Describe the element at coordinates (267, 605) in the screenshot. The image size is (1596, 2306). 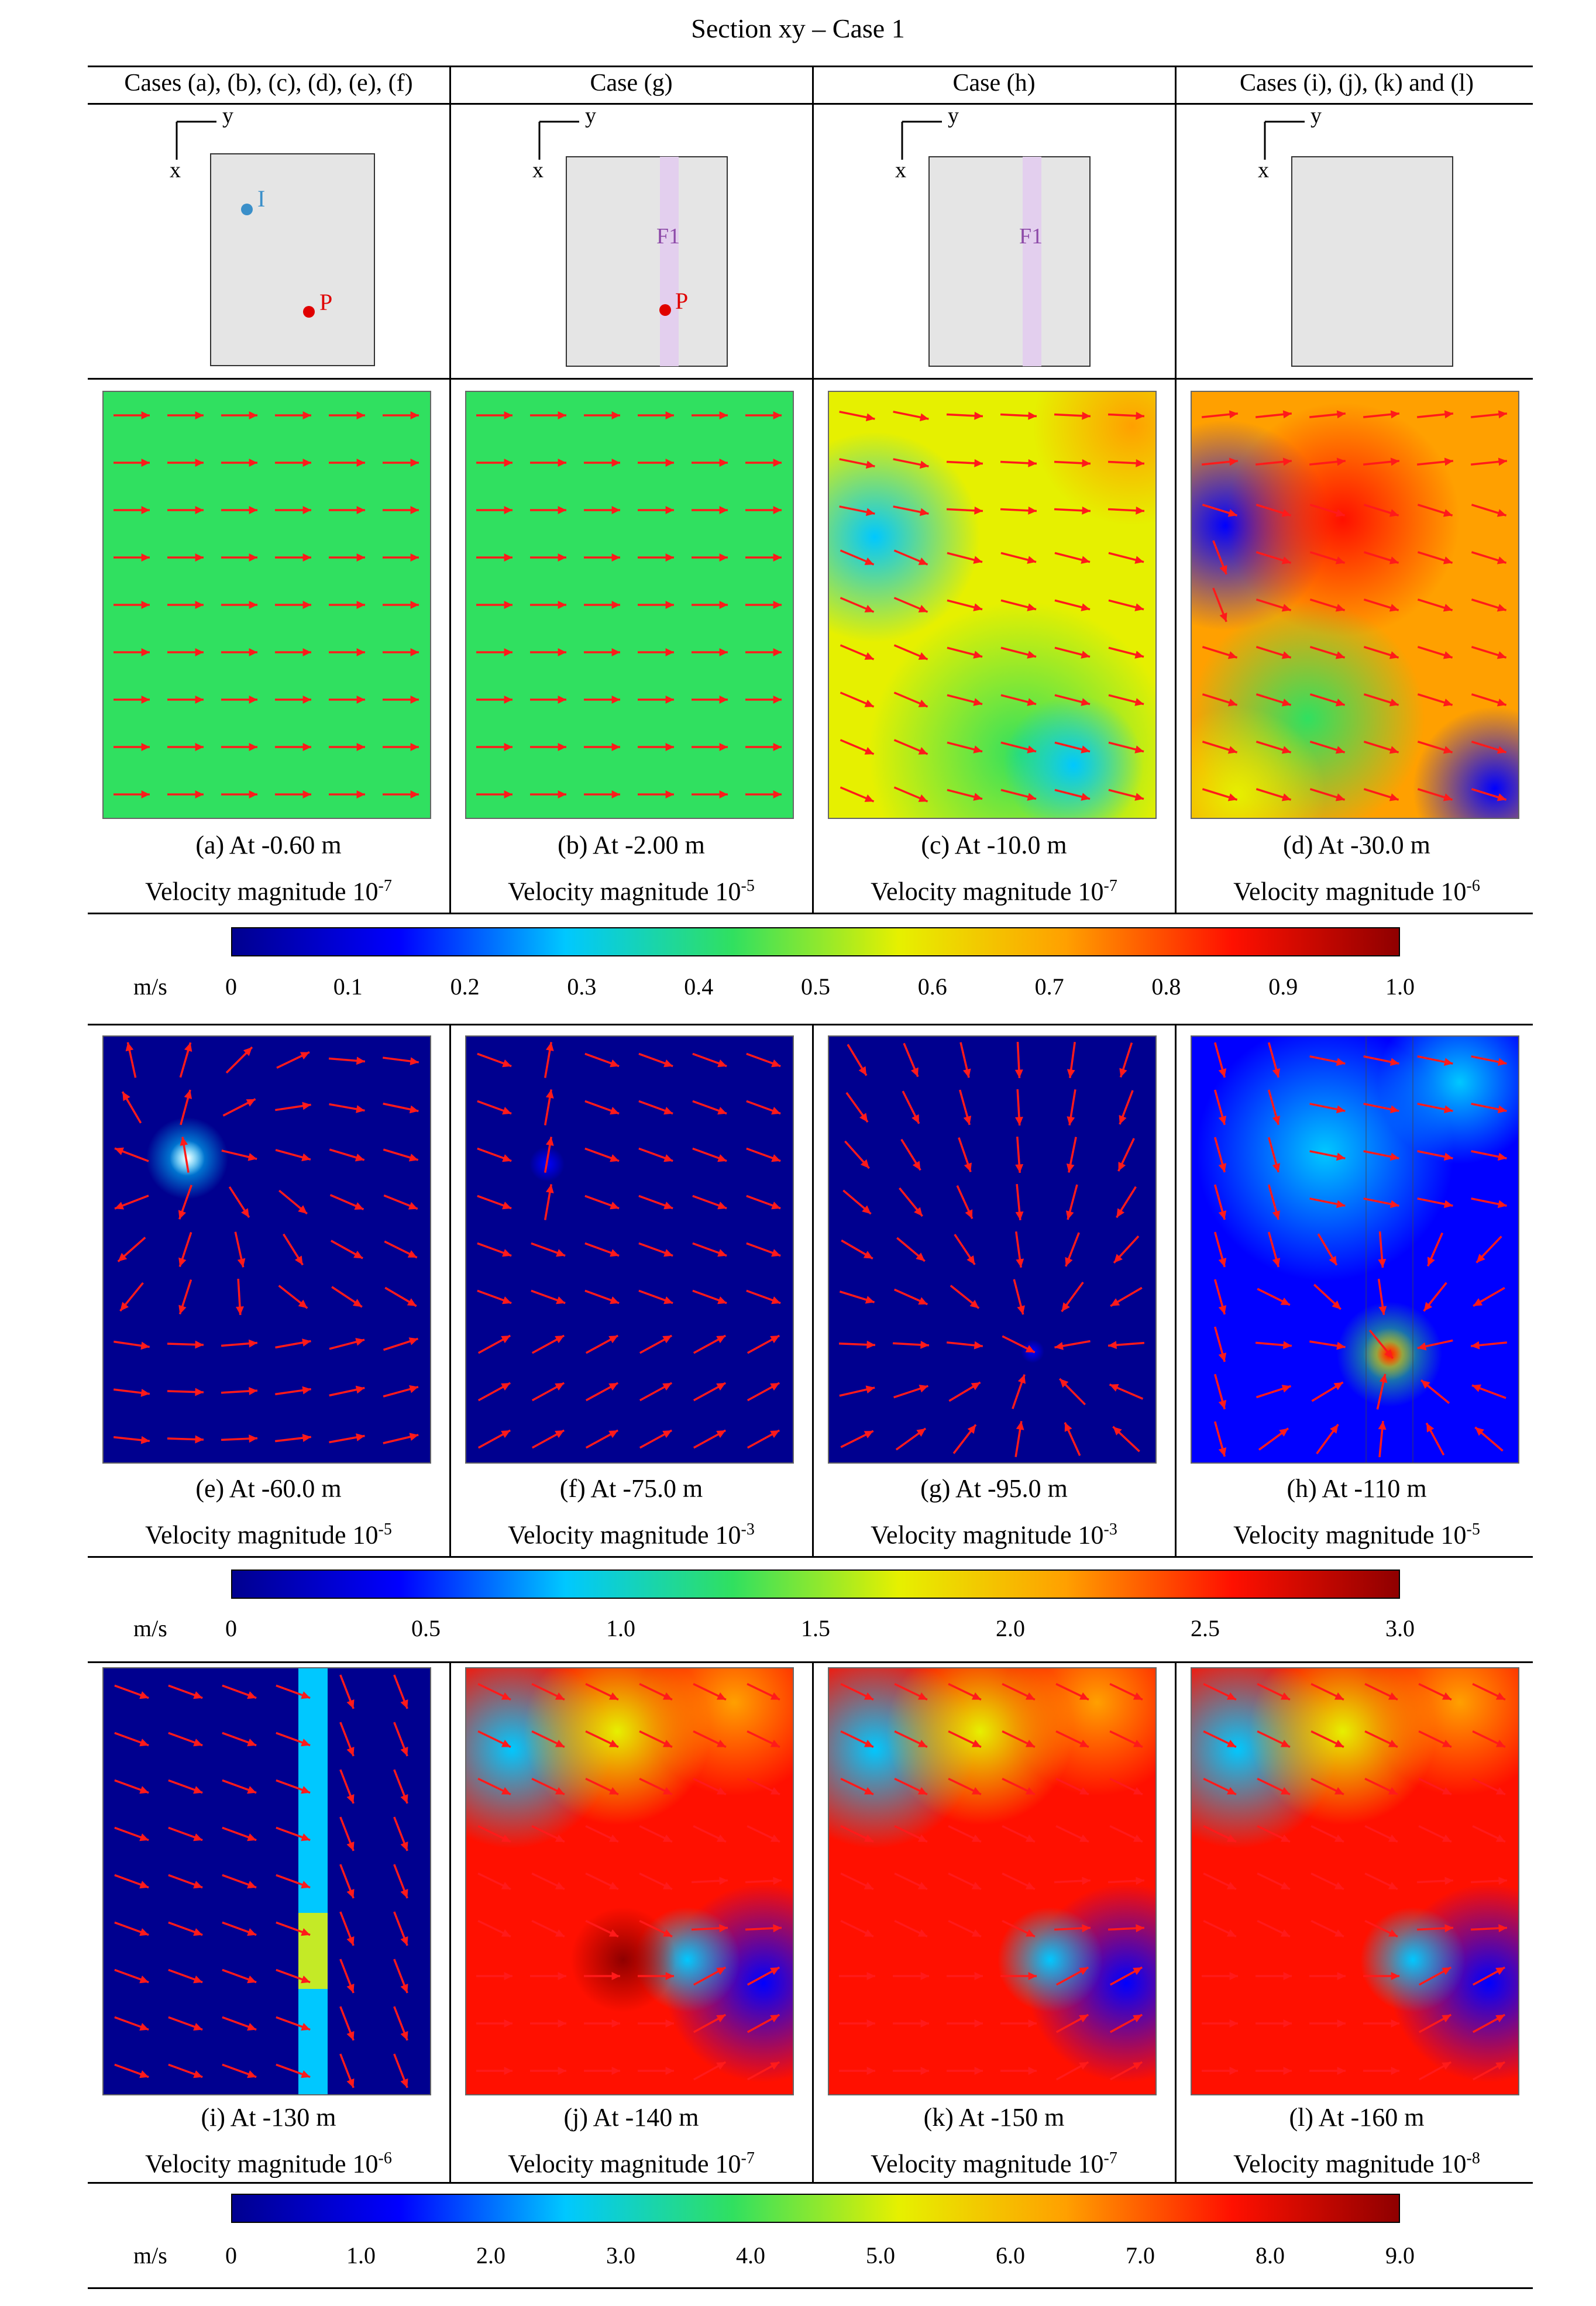
I see `field-border` at that location.